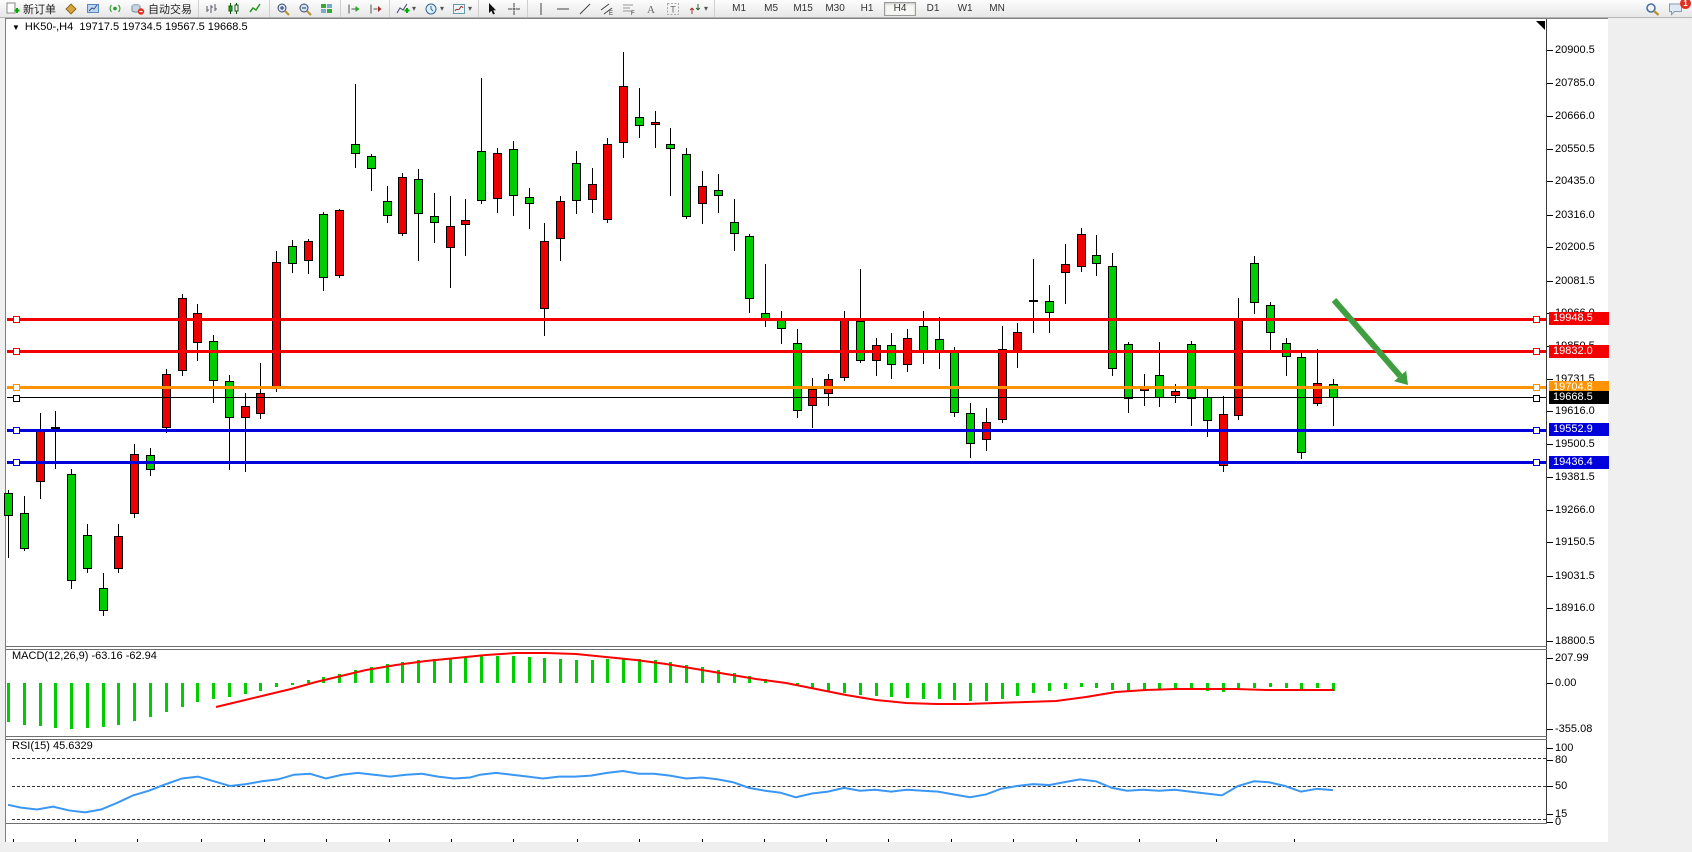 The image size is (1692, 852). I want to click on fibonacci-button: F, so click(629, 8).